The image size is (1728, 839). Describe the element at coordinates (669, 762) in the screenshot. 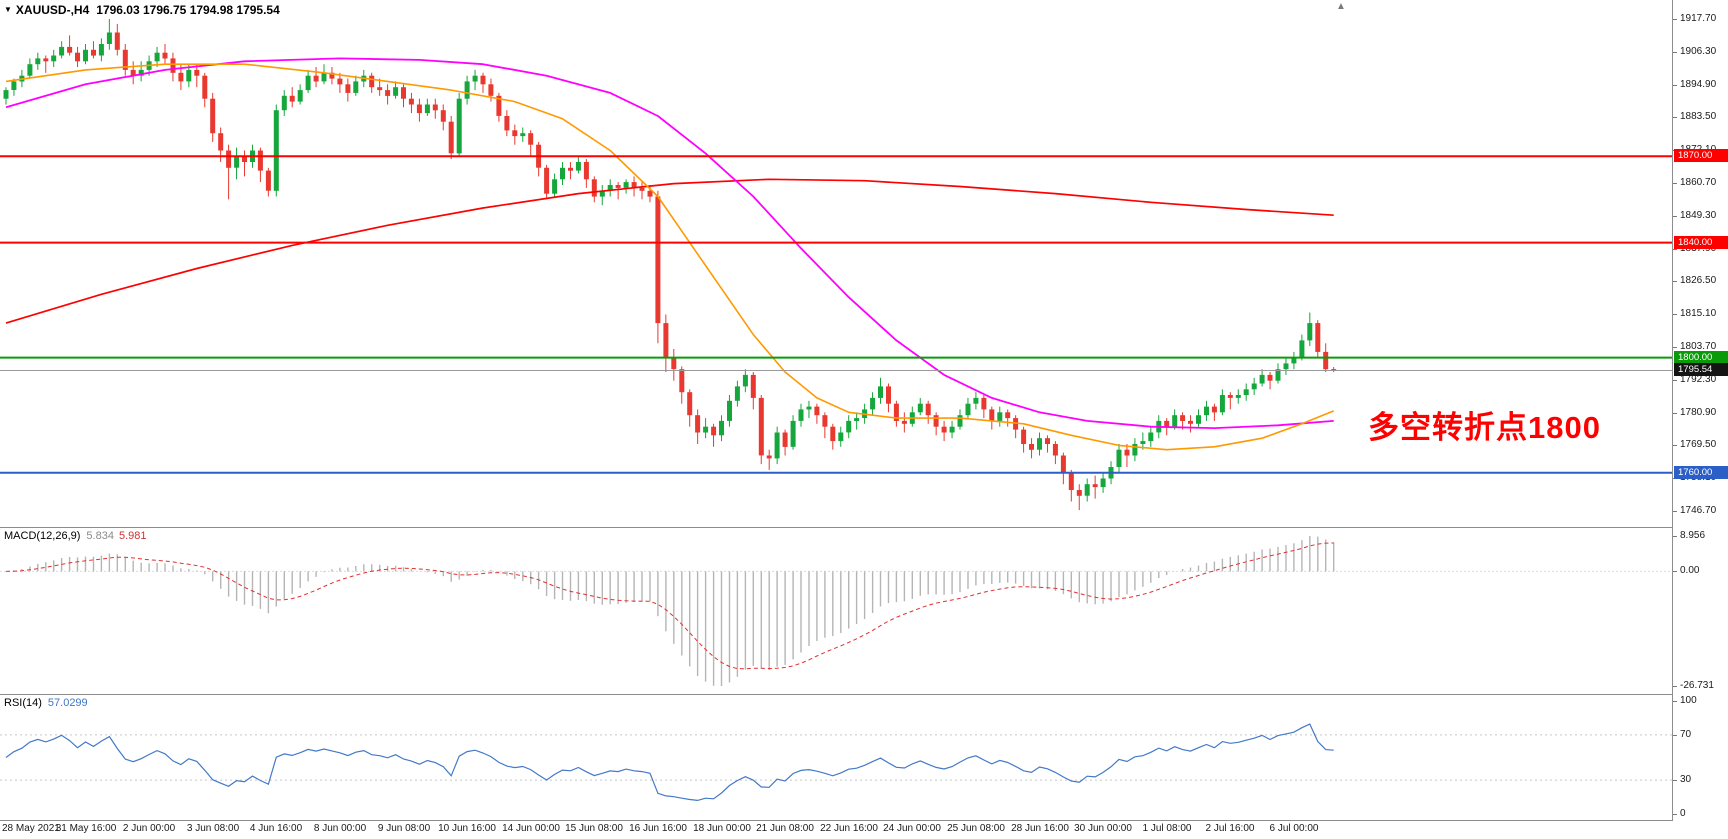

I see `rsi-line` at that location.